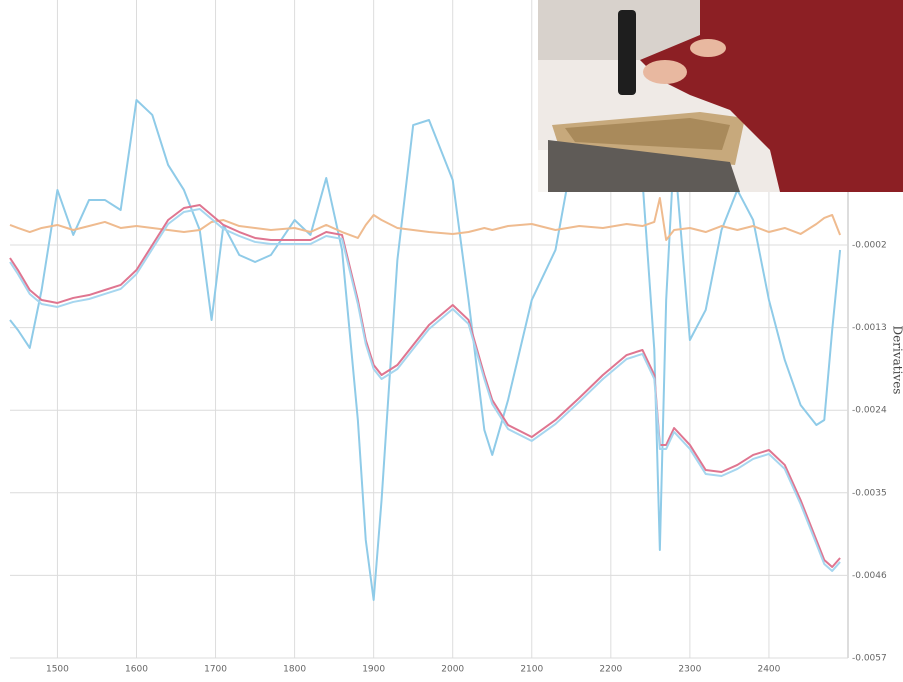 Image resolution: width=903 pixels, height=682 pixels. I want to click on photo-book-cover, so click(647, 134).